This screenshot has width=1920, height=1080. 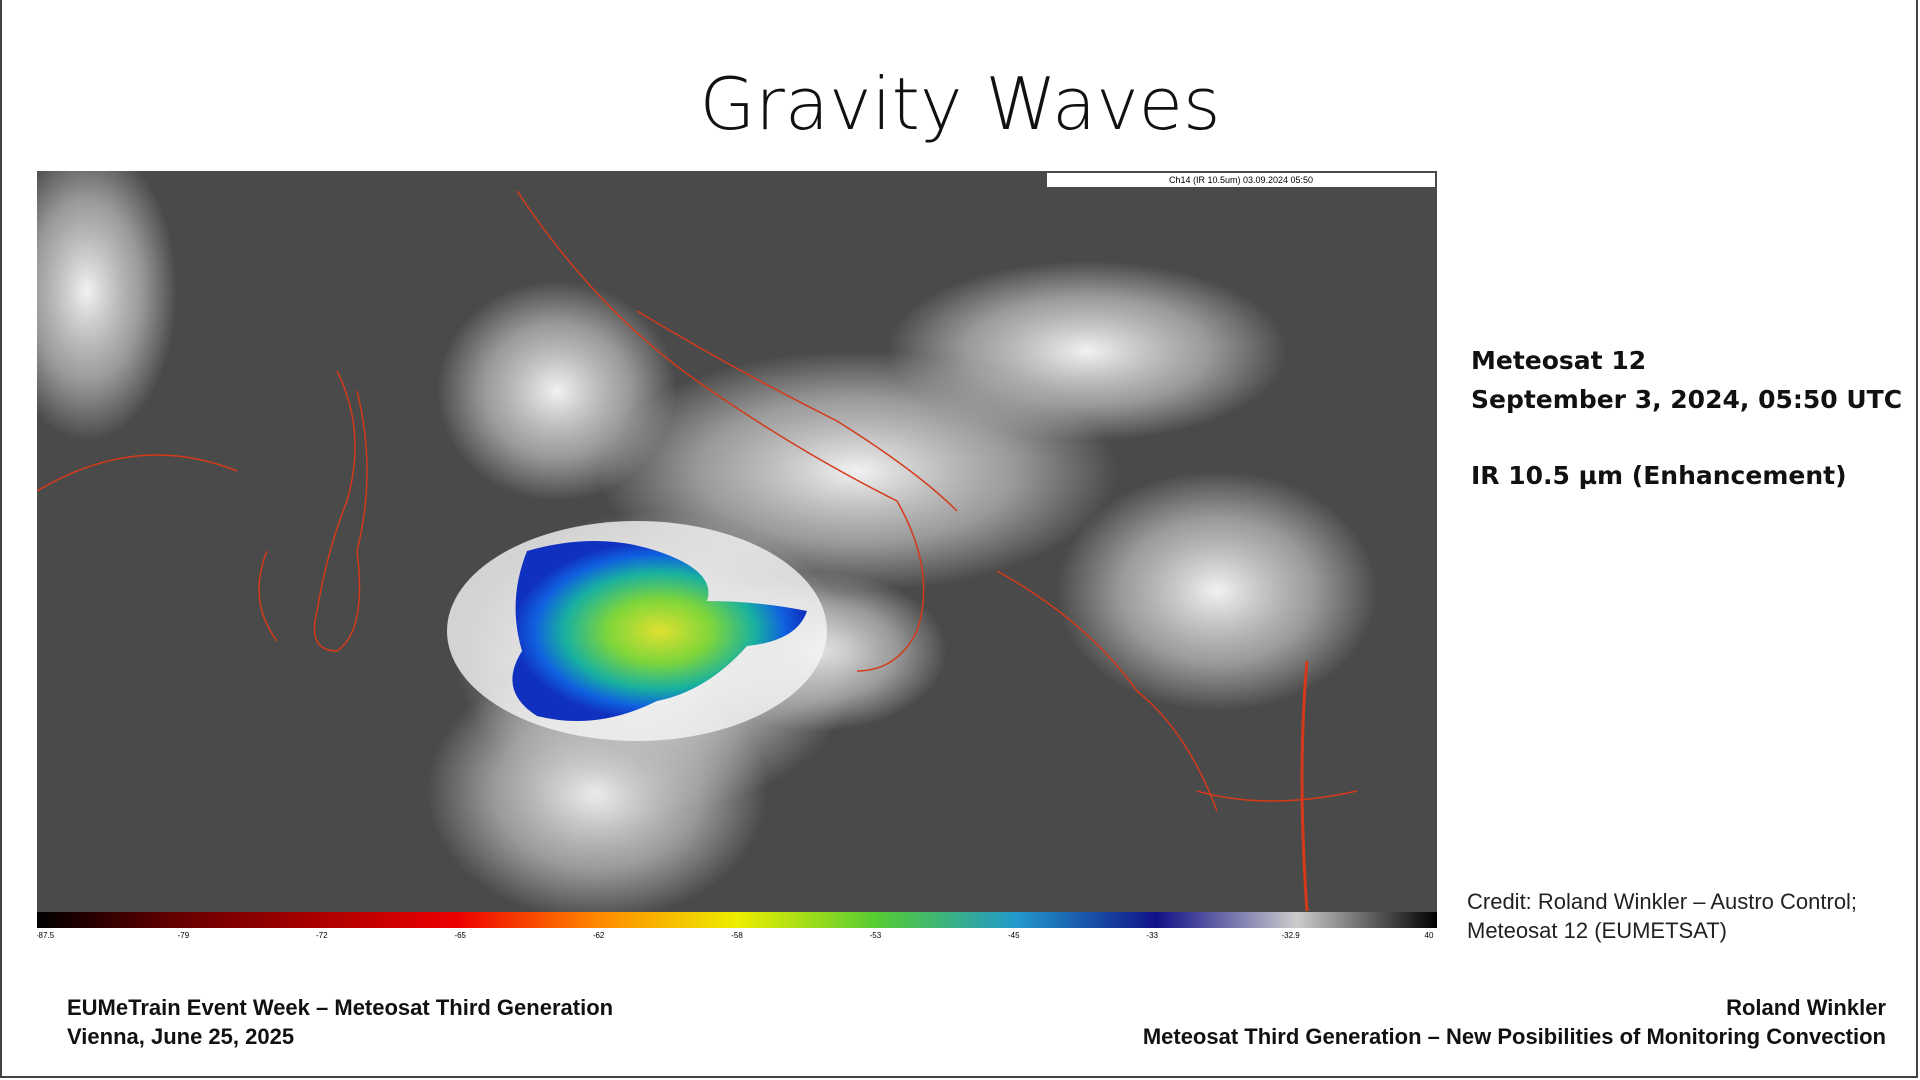 I want to click on colorbar-label: -62, so click(x=599, y=935).